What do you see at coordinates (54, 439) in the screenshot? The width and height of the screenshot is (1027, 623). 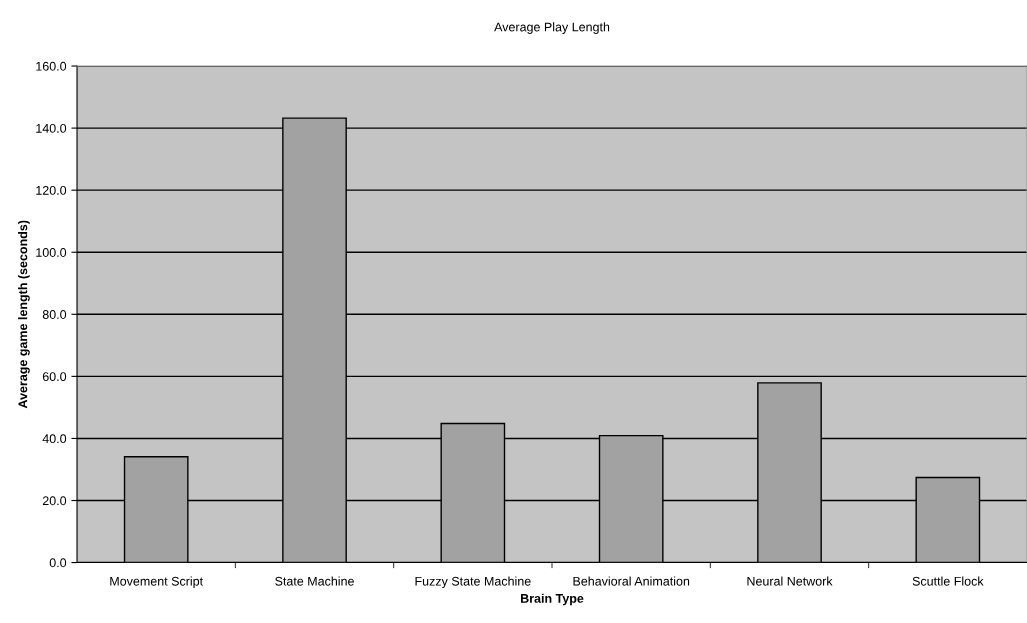 I see `y-tick-label: 40.0` at bounding box center [54, 439].